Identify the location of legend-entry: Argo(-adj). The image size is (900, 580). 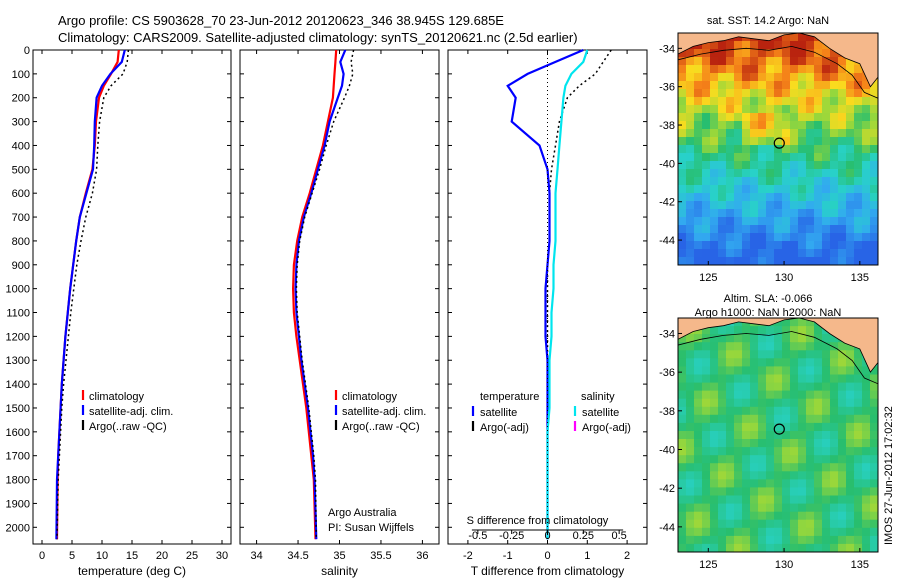
(504, 428).